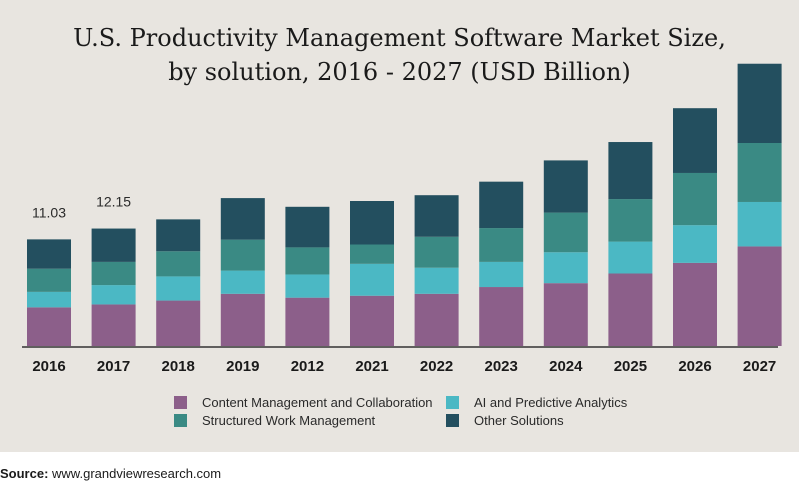 The height and width of the screenshot is (495, 799). Describe the element at coordinates (113, 295) in the screenshot. I see `bar-segment-ai-2017` at that location.